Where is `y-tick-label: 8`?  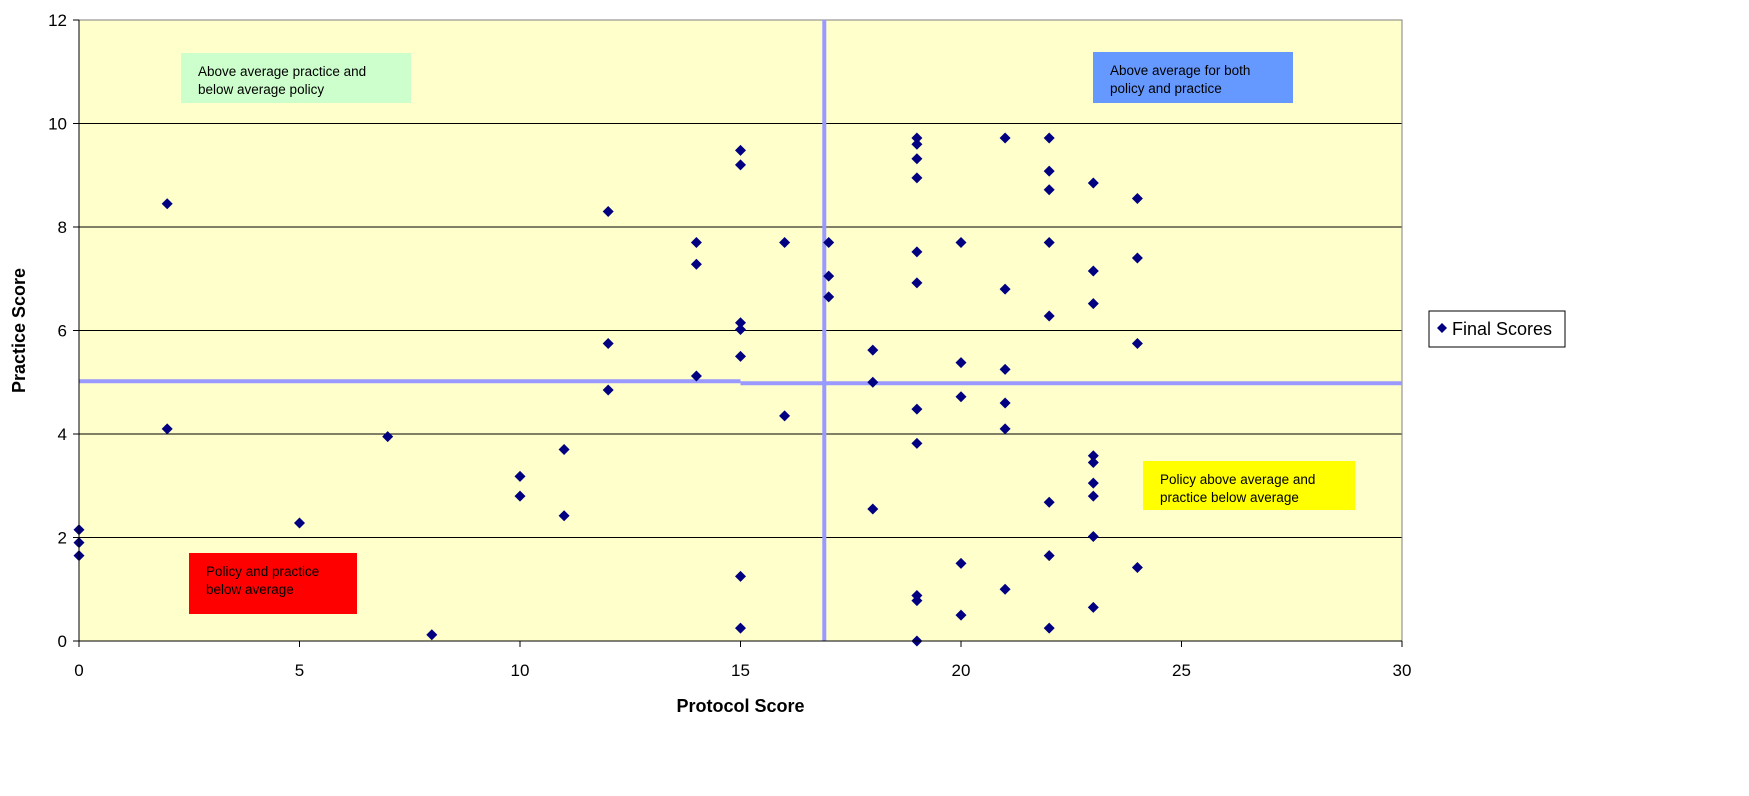
y-tick-label: 8 is located at coordinates (62, 227).